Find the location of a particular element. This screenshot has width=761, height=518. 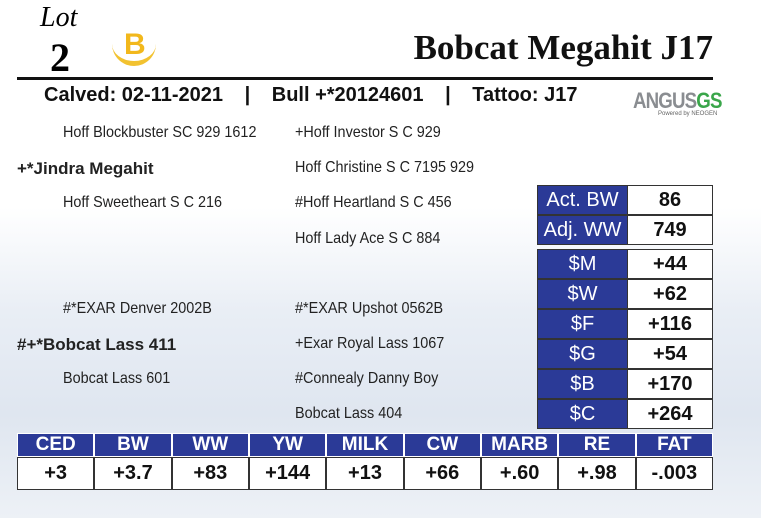

tattoo: Tattoo: J17 is located at coordinates (525, 95).